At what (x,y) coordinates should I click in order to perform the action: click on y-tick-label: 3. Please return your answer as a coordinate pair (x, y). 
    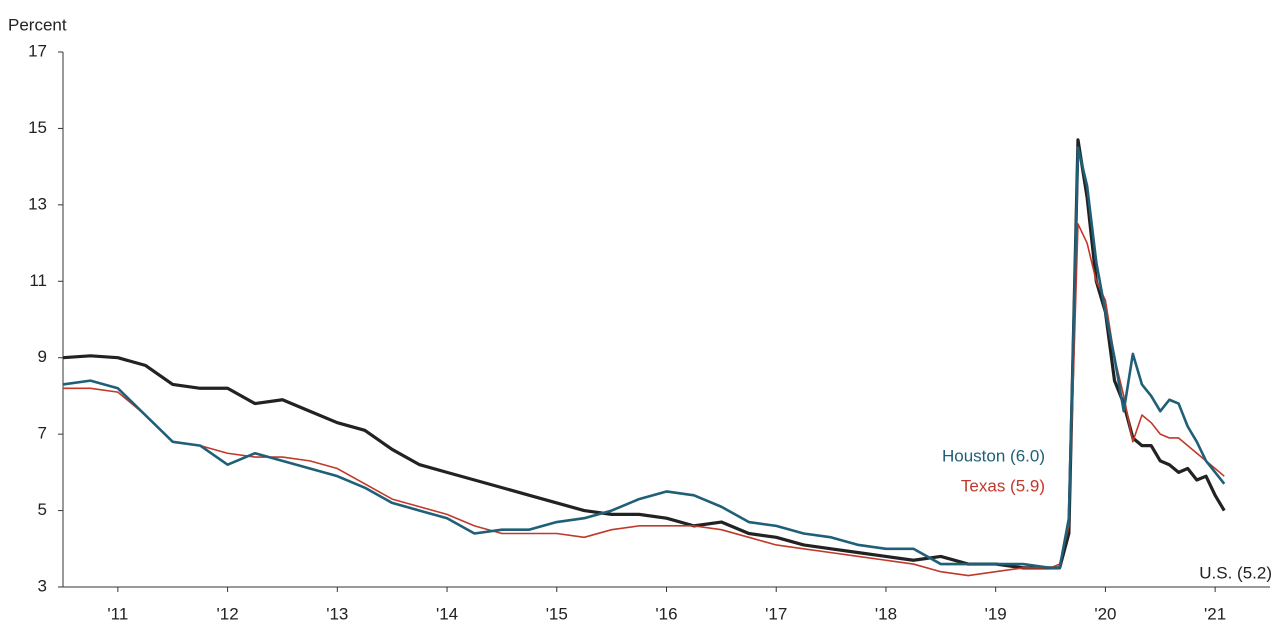
    Looking at the image, I should click on (42, 585).